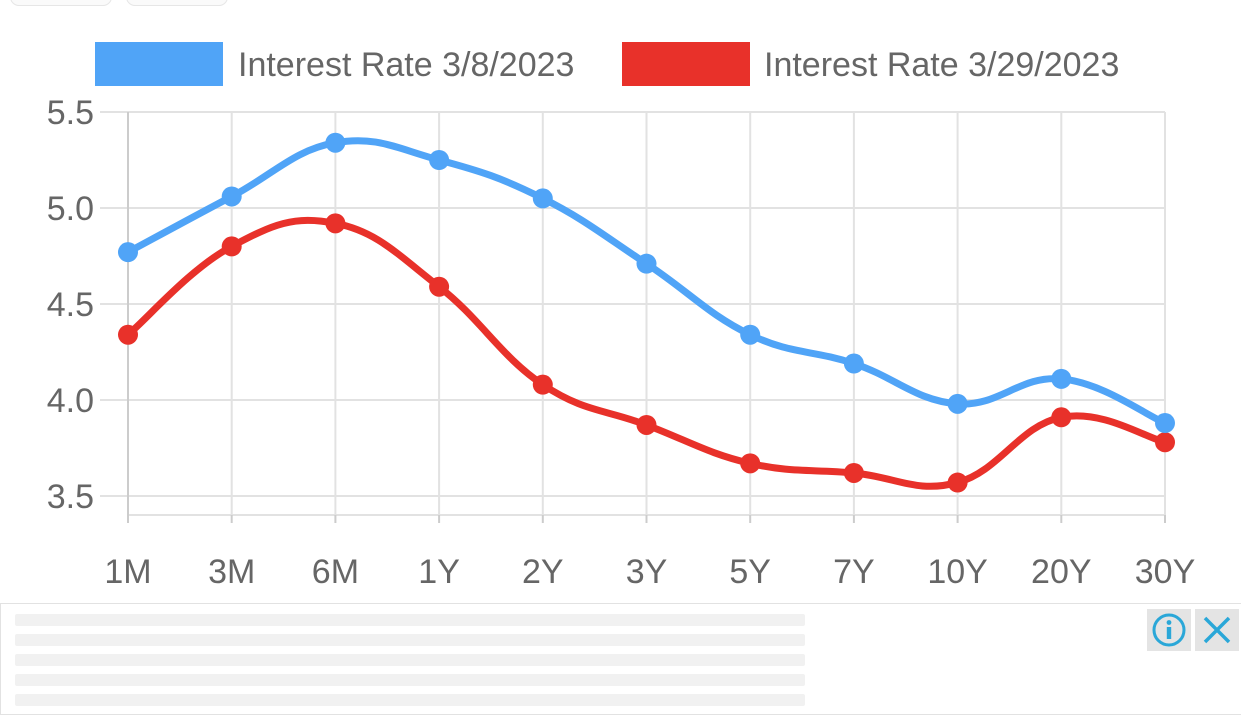 The width and height of the screenshot is (1242, 715). Describe the element at coordinates (543, 572) in the screenshot. I see `x-tick-label: 2Y` at that location.